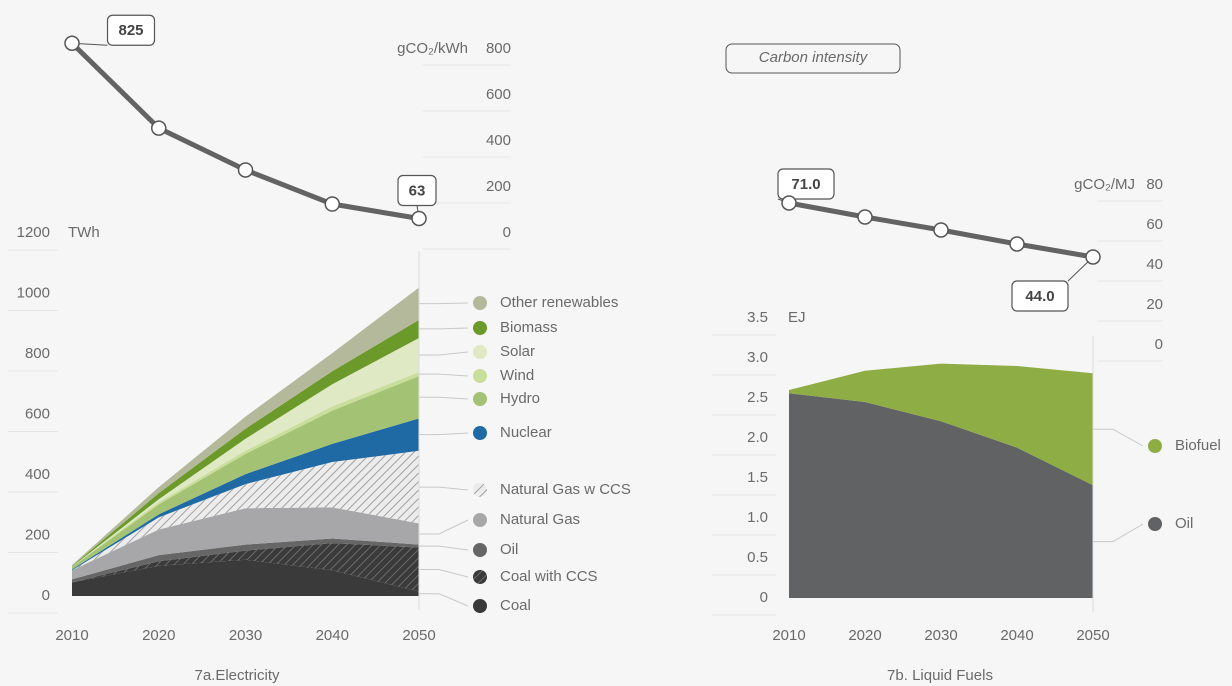 The width and height of the screenshot is (1232, 686). Describe the element at coordinates (1198, 445) in the screenshot. I see `legend-label: Biofuel` at that location.